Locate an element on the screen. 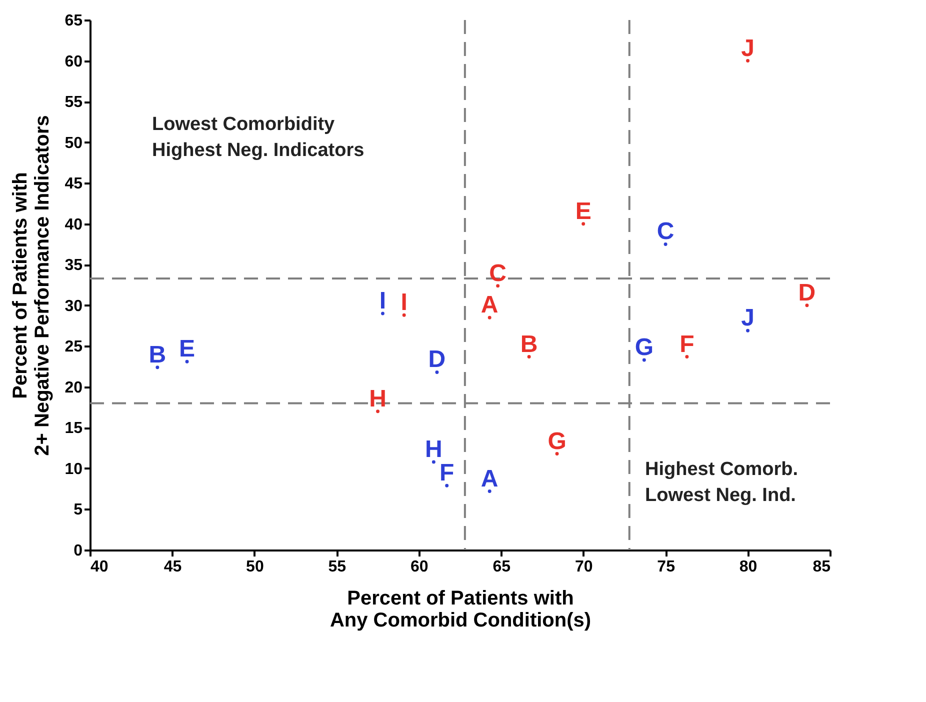  x-tick-label: 60 is located at coordinates (419, 567).